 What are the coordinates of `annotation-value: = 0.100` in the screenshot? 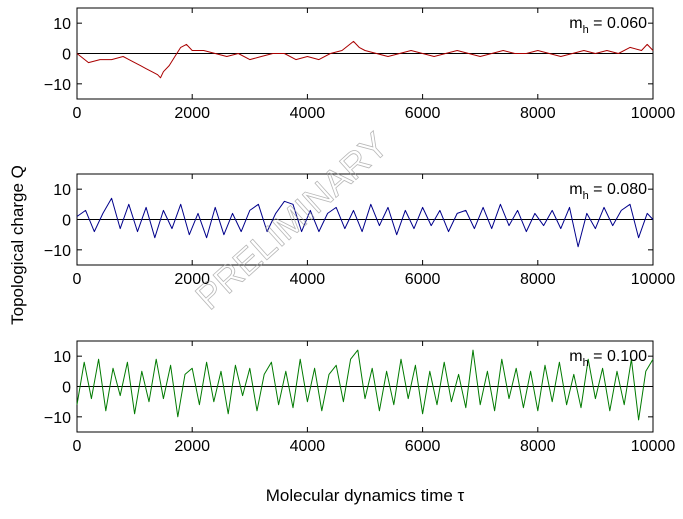 It's located at (618, 356).